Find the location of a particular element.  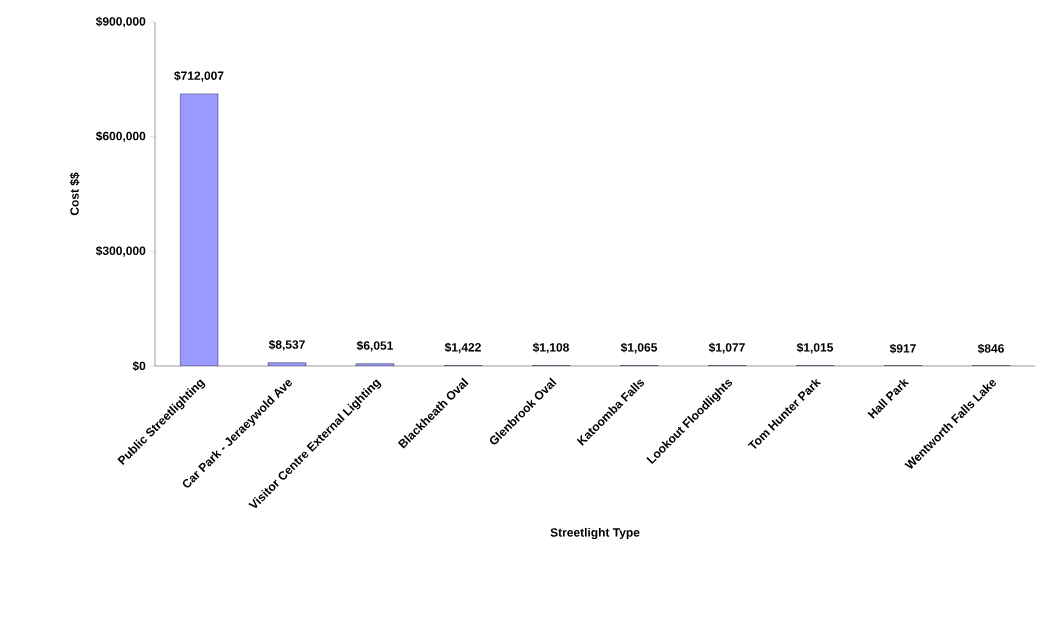

y-tick-label: $0 is located at coordinates (139, 366).